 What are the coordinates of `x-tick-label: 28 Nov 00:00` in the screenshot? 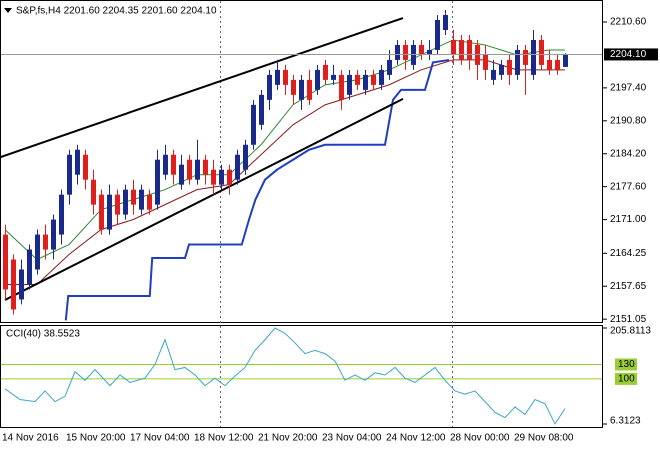 It's located at (480, 438).